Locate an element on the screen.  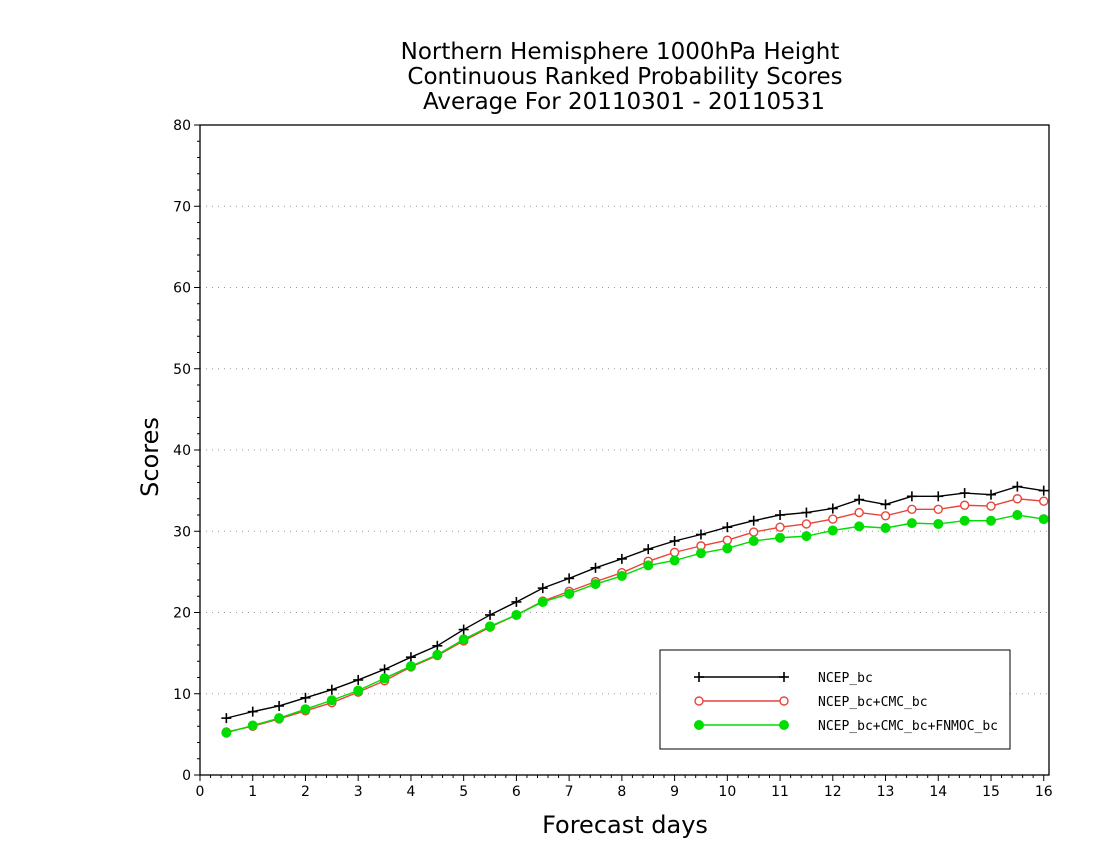
y-axis-title: Scores is located at coordinates (150, 457).